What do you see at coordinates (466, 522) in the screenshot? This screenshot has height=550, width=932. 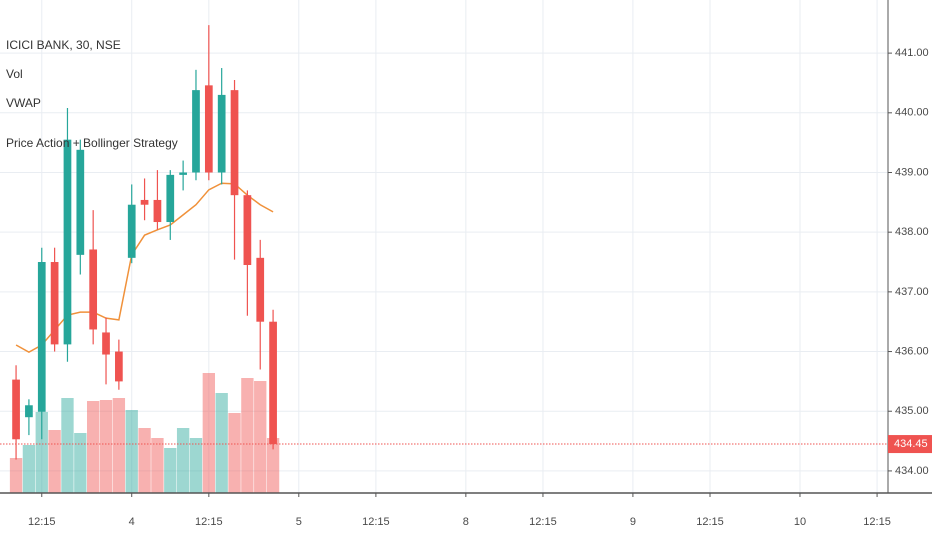 I see `x-tick-label: 8` at bounding box center [466, 522].